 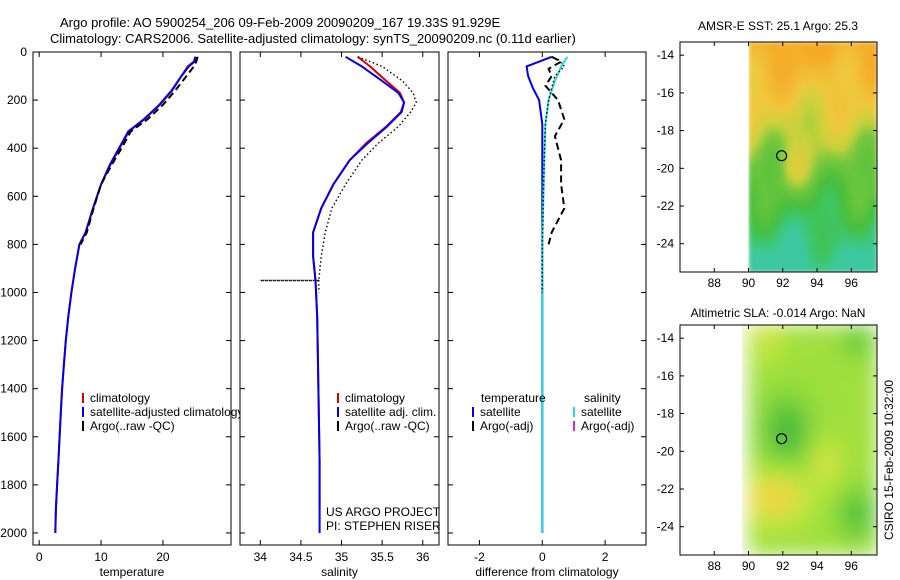 I want to click on sla-map-argo-marker, so click(x=781, y=439).